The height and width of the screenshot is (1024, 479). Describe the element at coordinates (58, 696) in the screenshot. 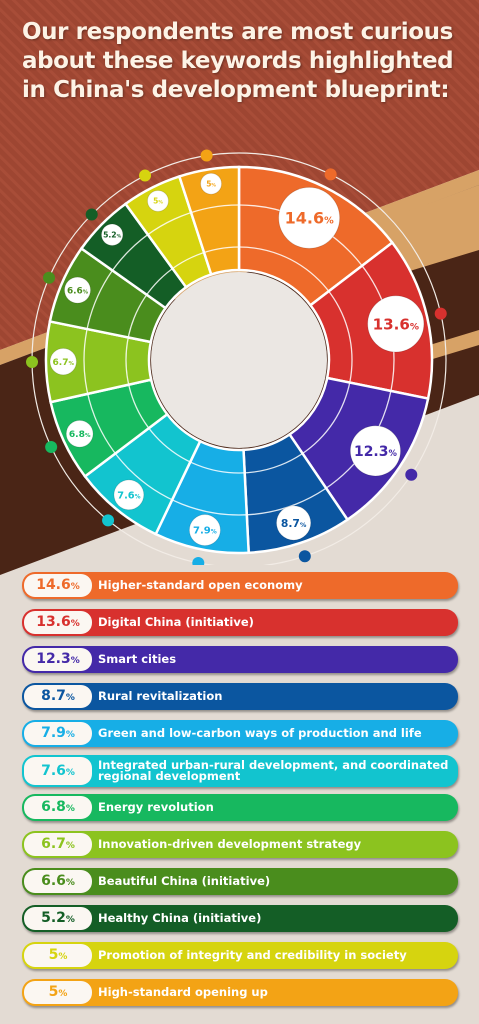

I see `legend-value: 8.7%` at that location.